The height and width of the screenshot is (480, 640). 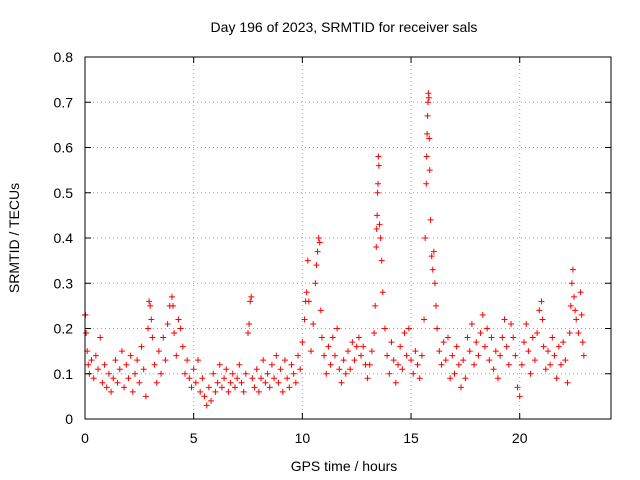 I want to click on x-tick-label: 20, so click(x=520, y=438).